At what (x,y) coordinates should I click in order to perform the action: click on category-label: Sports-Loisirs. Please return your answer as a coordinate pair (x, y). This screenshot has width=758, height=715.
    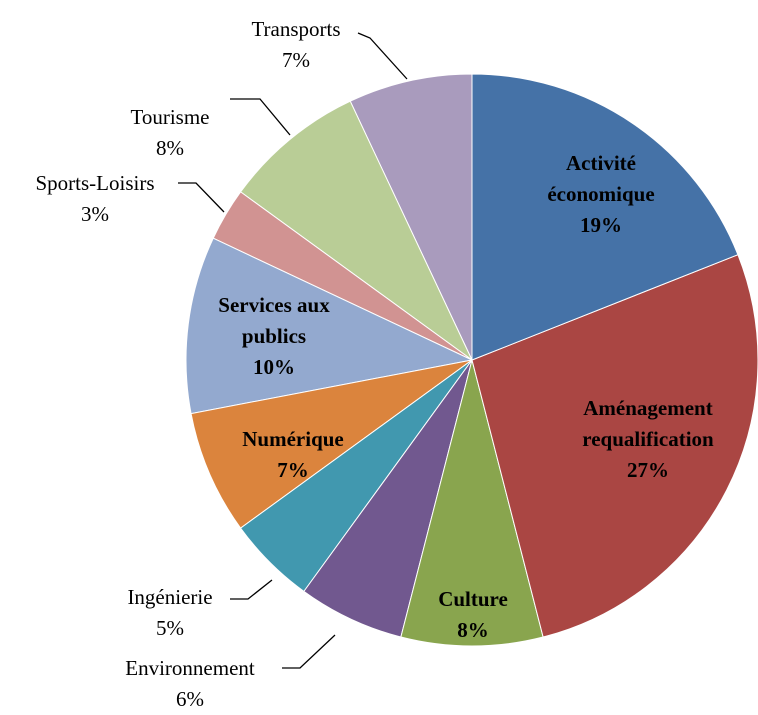
    Looking at the image, I should click on (95, 183).